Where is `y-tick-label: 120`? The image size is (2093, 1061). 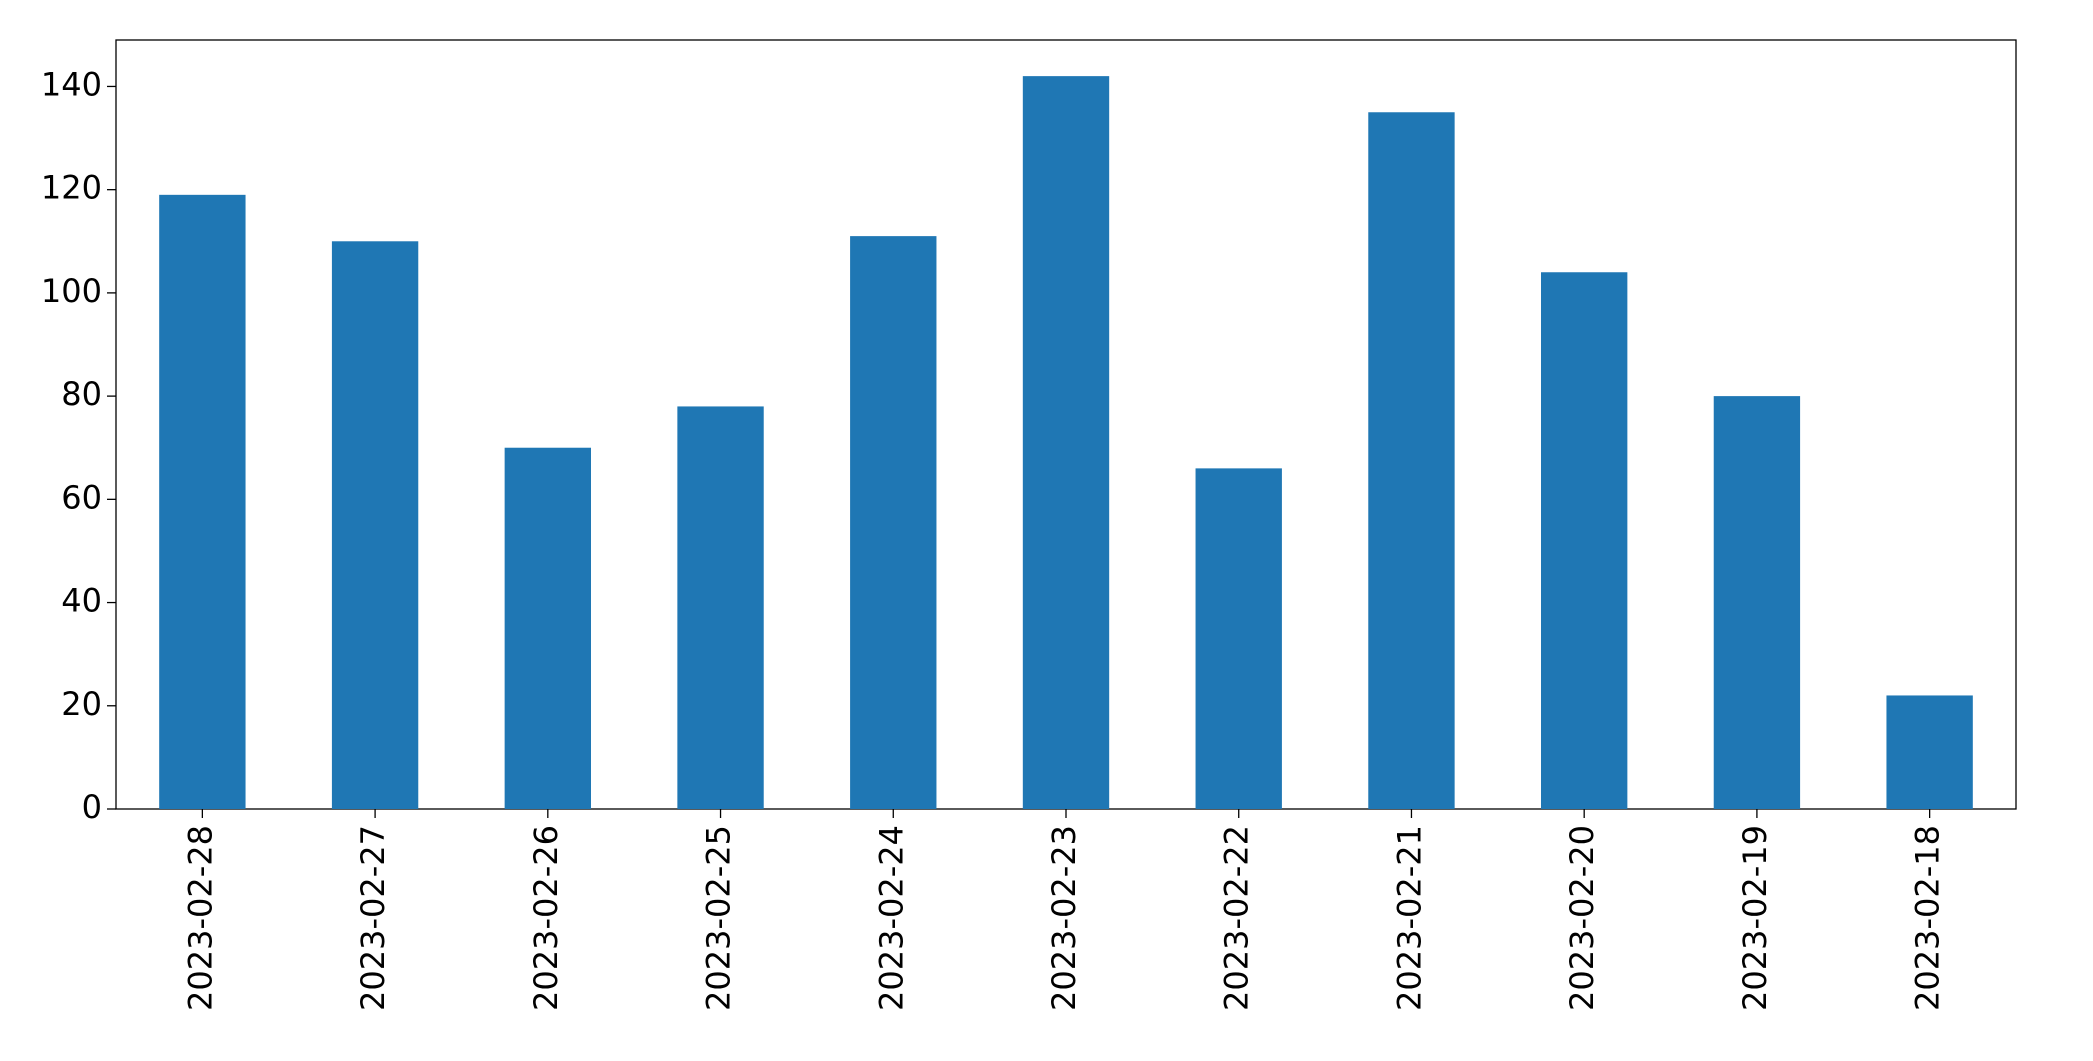 y-tick-label: 120 is located at coordinates (71, 188).